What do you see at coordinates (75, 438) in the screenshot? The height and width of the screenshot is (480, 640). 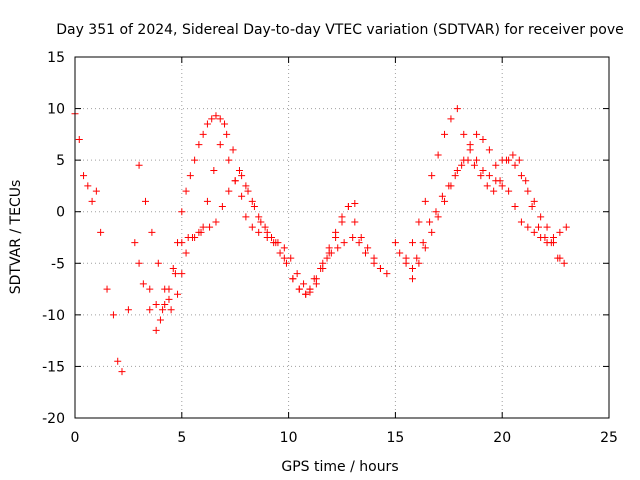 I see `x-tick-label: 0` at bounding box center [75, 438].